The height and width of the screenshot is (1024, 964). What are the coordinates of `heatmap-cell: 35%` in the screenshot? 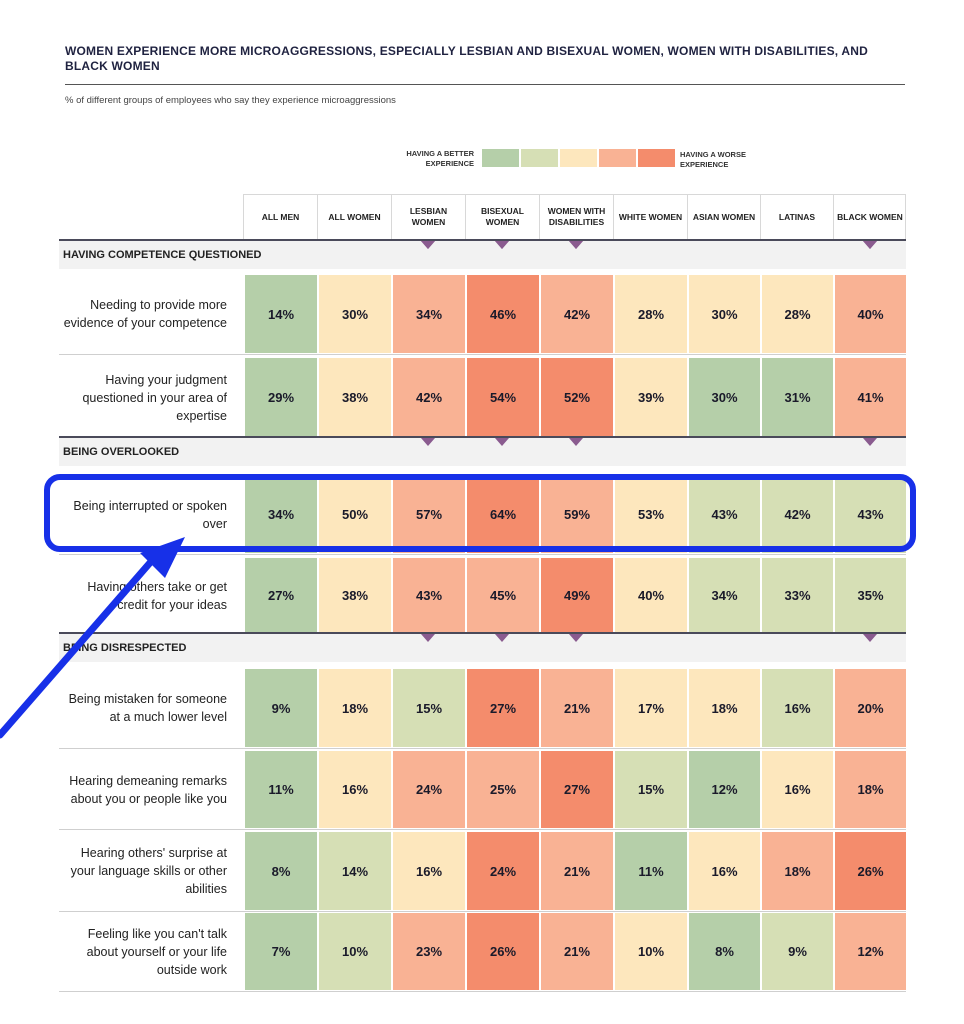 It's located at (870, 595).